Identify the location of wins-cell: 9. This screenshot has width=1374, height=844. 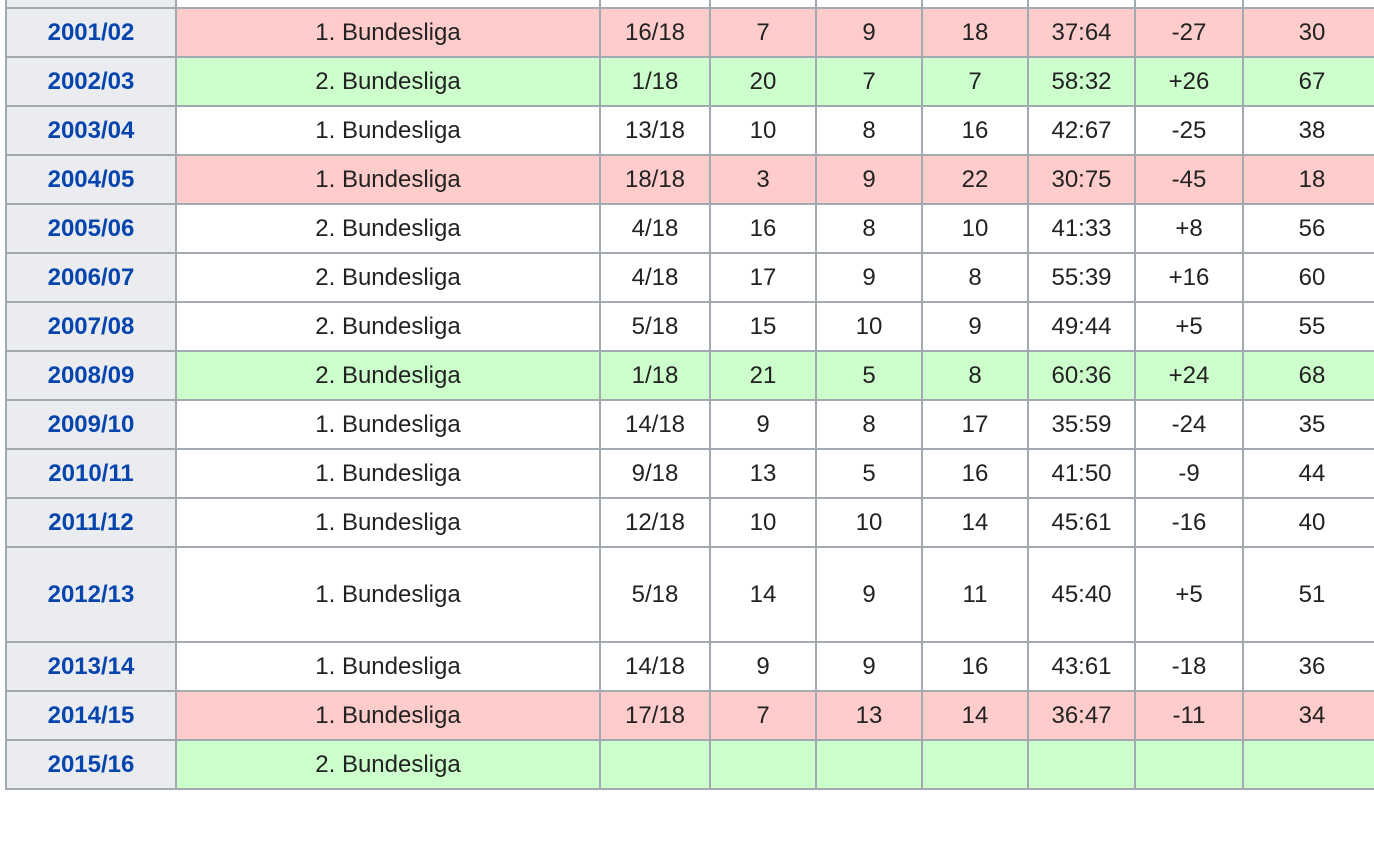
(763, 424).